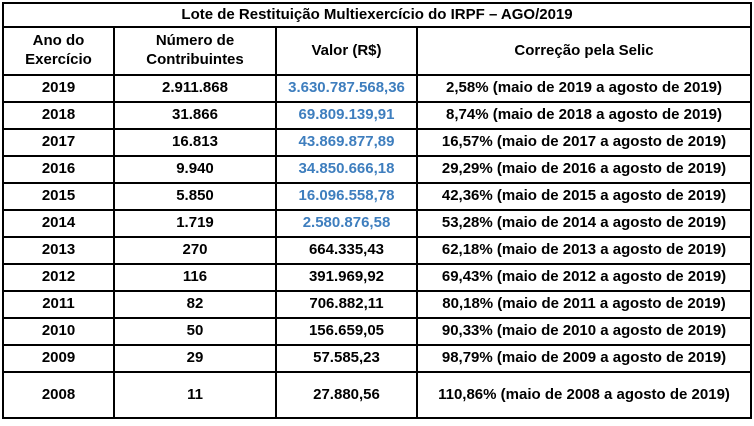  I want to click on year-cell: 2013, so click(58, 250).